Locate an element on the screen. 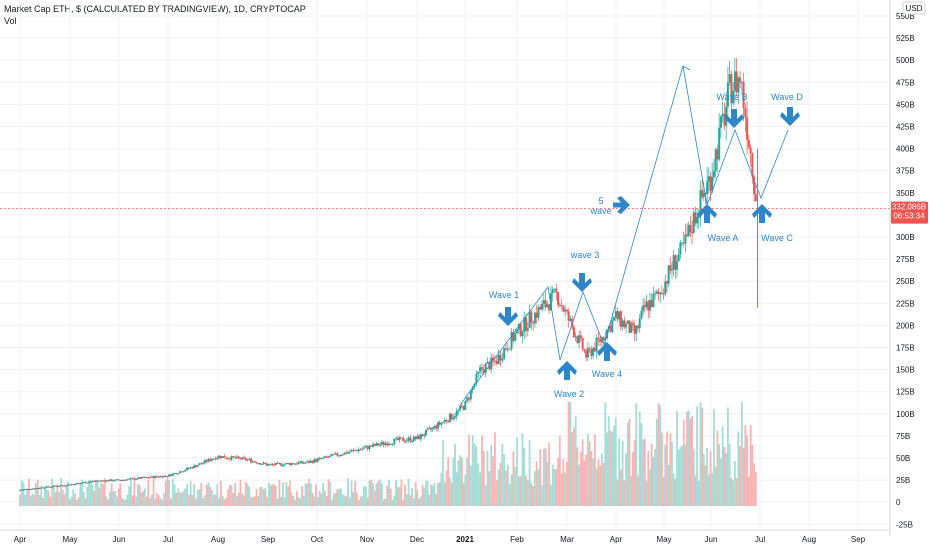  time-tick-label: 2021 is located at coordinates (465, 539).